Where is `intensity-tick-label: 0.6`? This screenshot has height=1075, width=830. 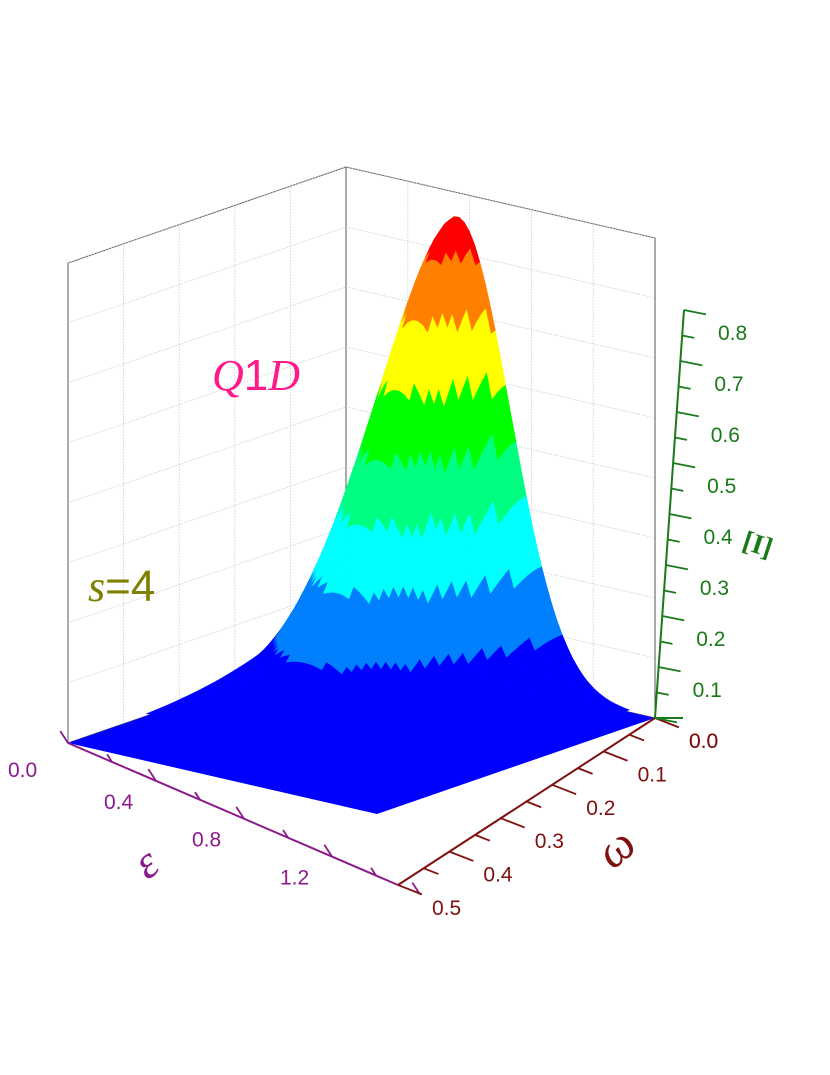 intensity-tick-label: 0.6 is located at coordinates (725, 435).